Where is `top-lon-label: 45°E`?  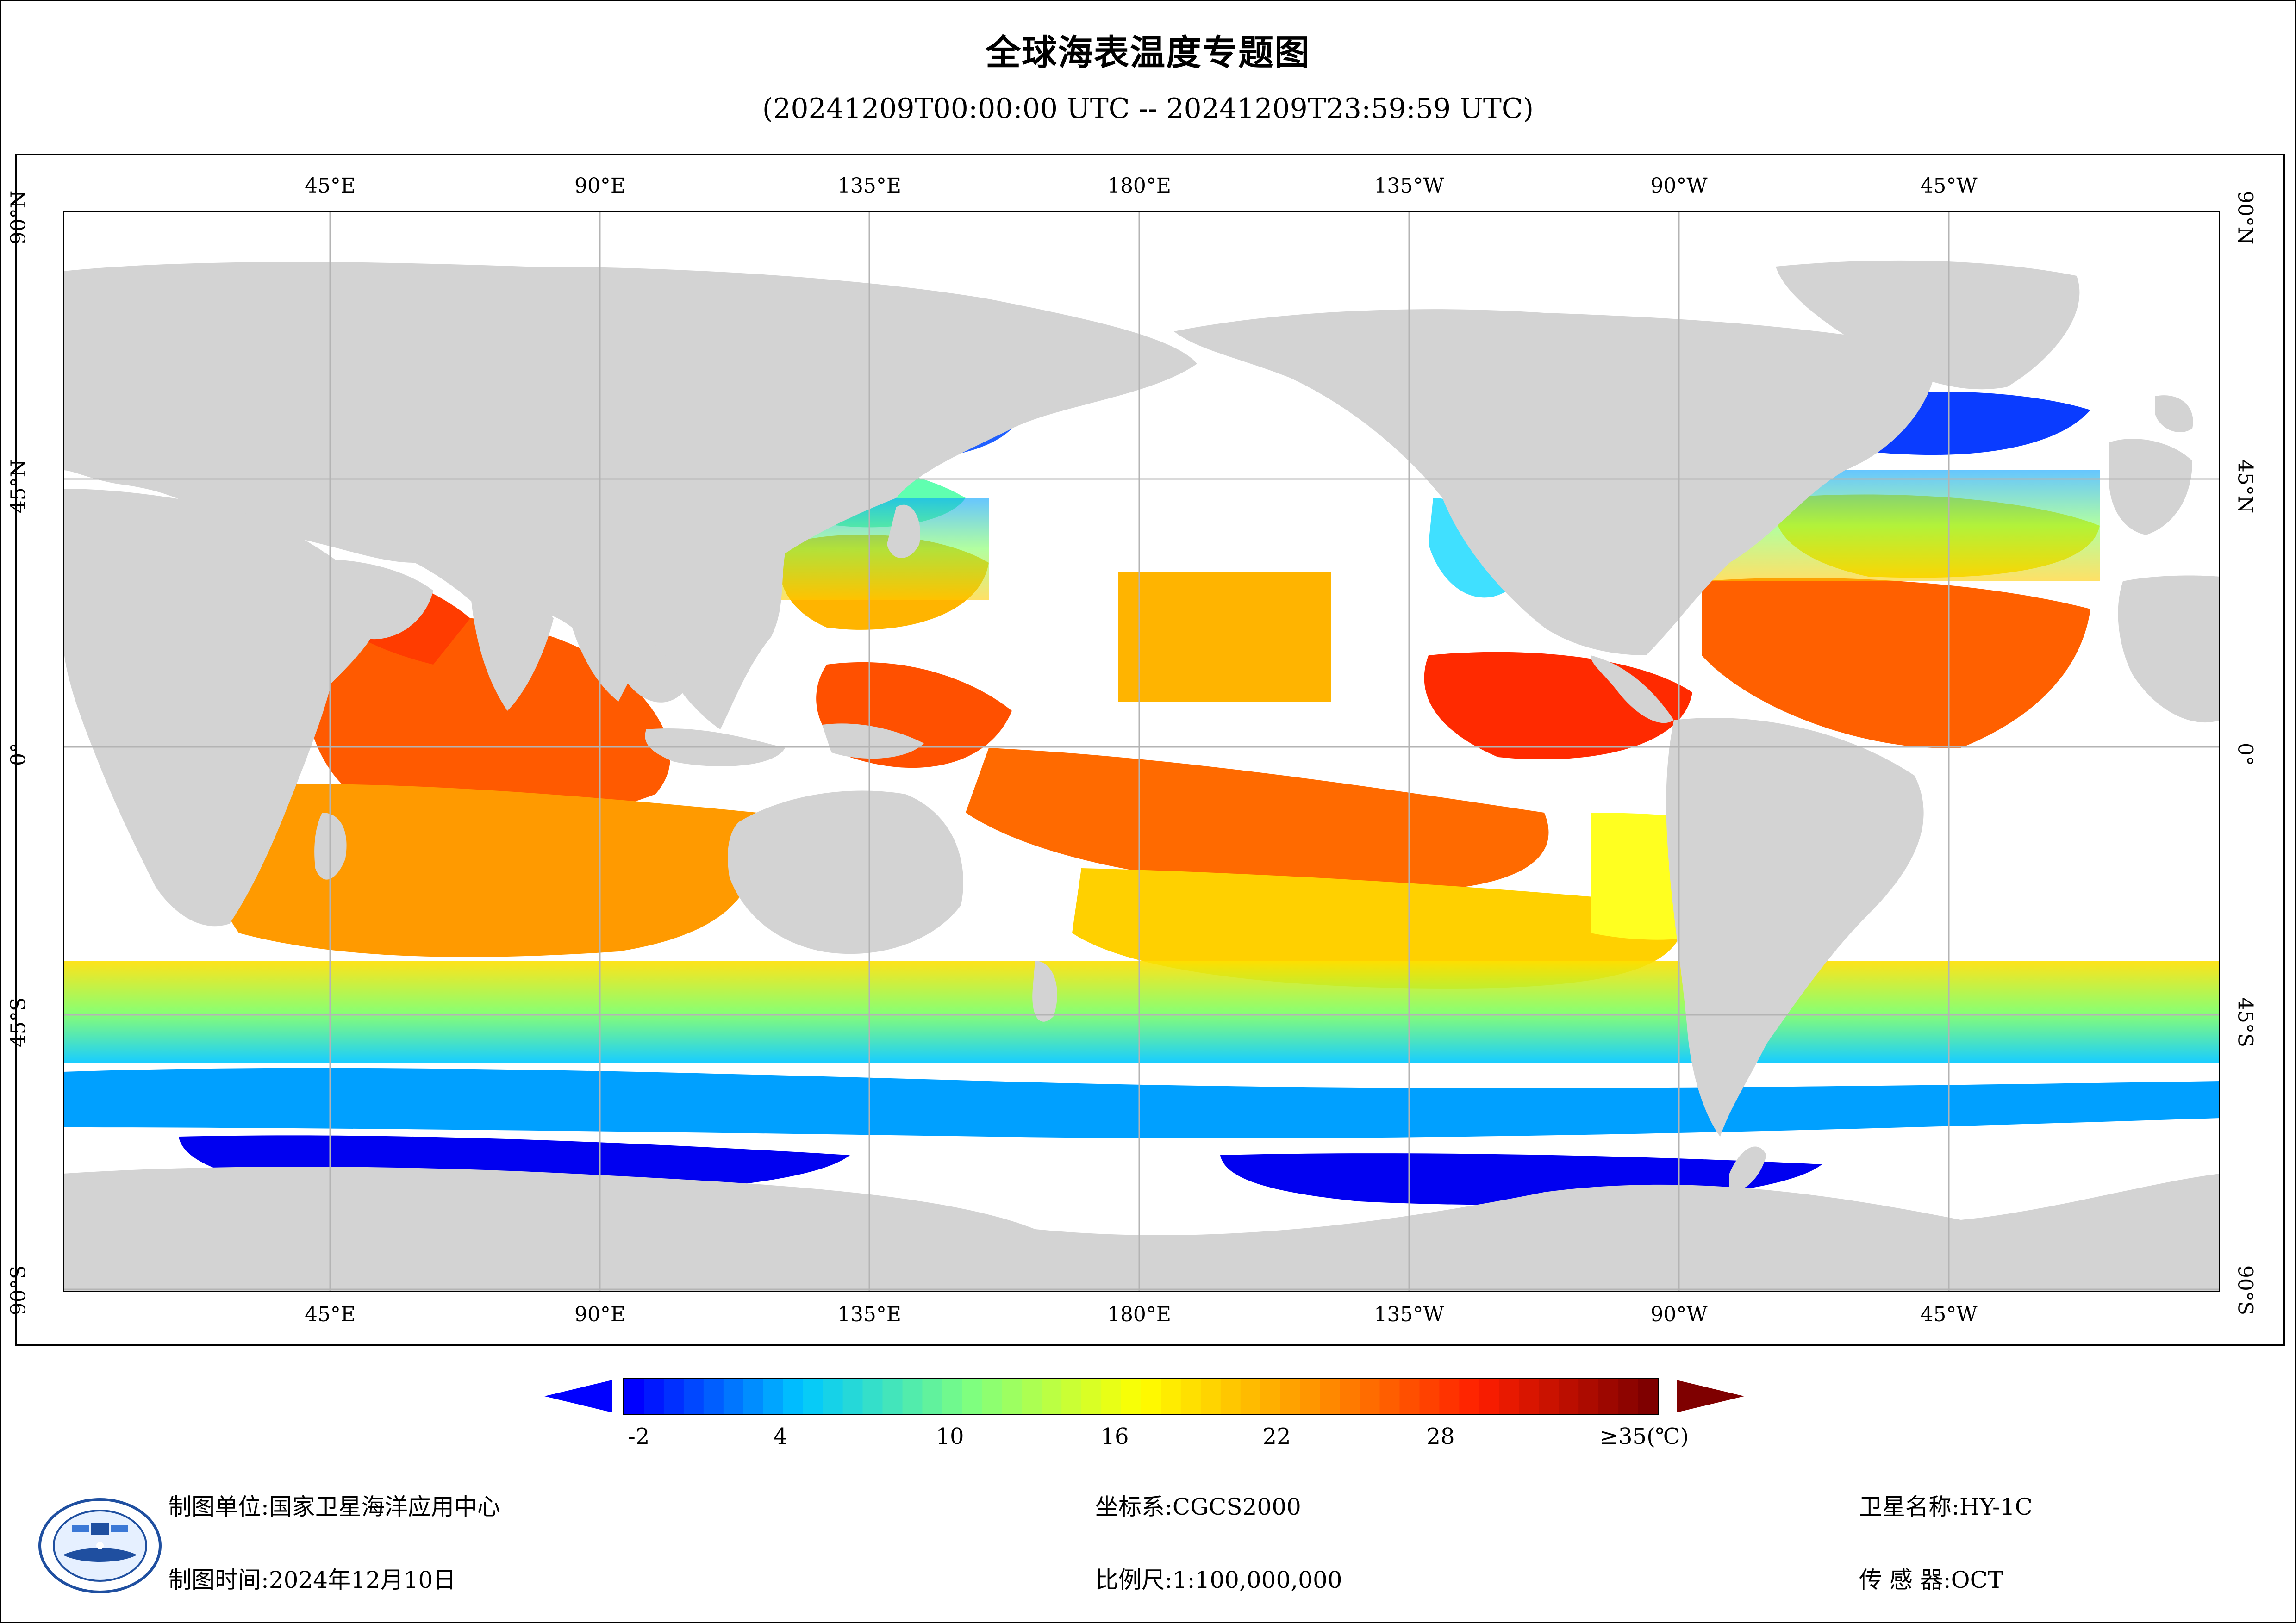 top-lon-label: 45°E is located at coordinates (330, 186).